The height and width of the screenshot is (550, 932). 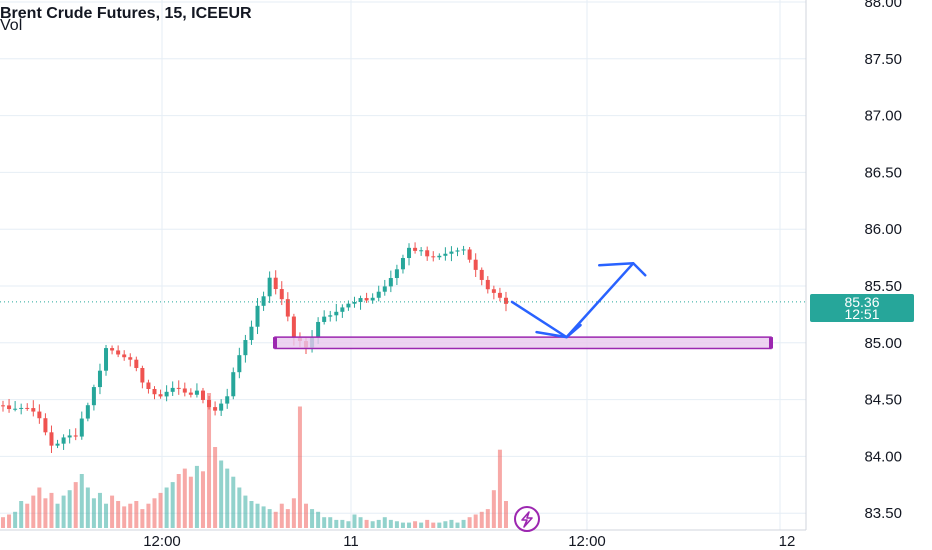 I want to click on time-tick-label: 12, so click(x=787, y=541).